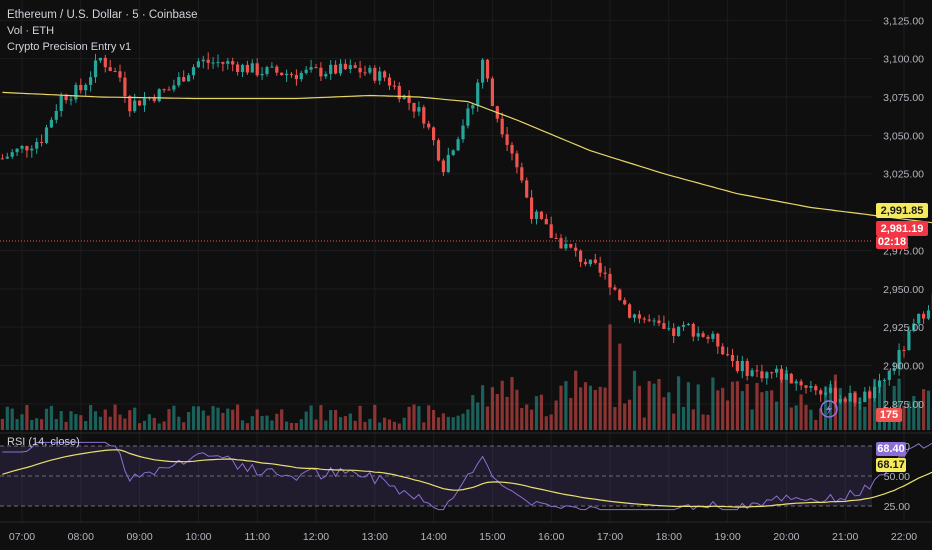  I want to click on rsi-legend: RSI (14, close), so click(43, 442).